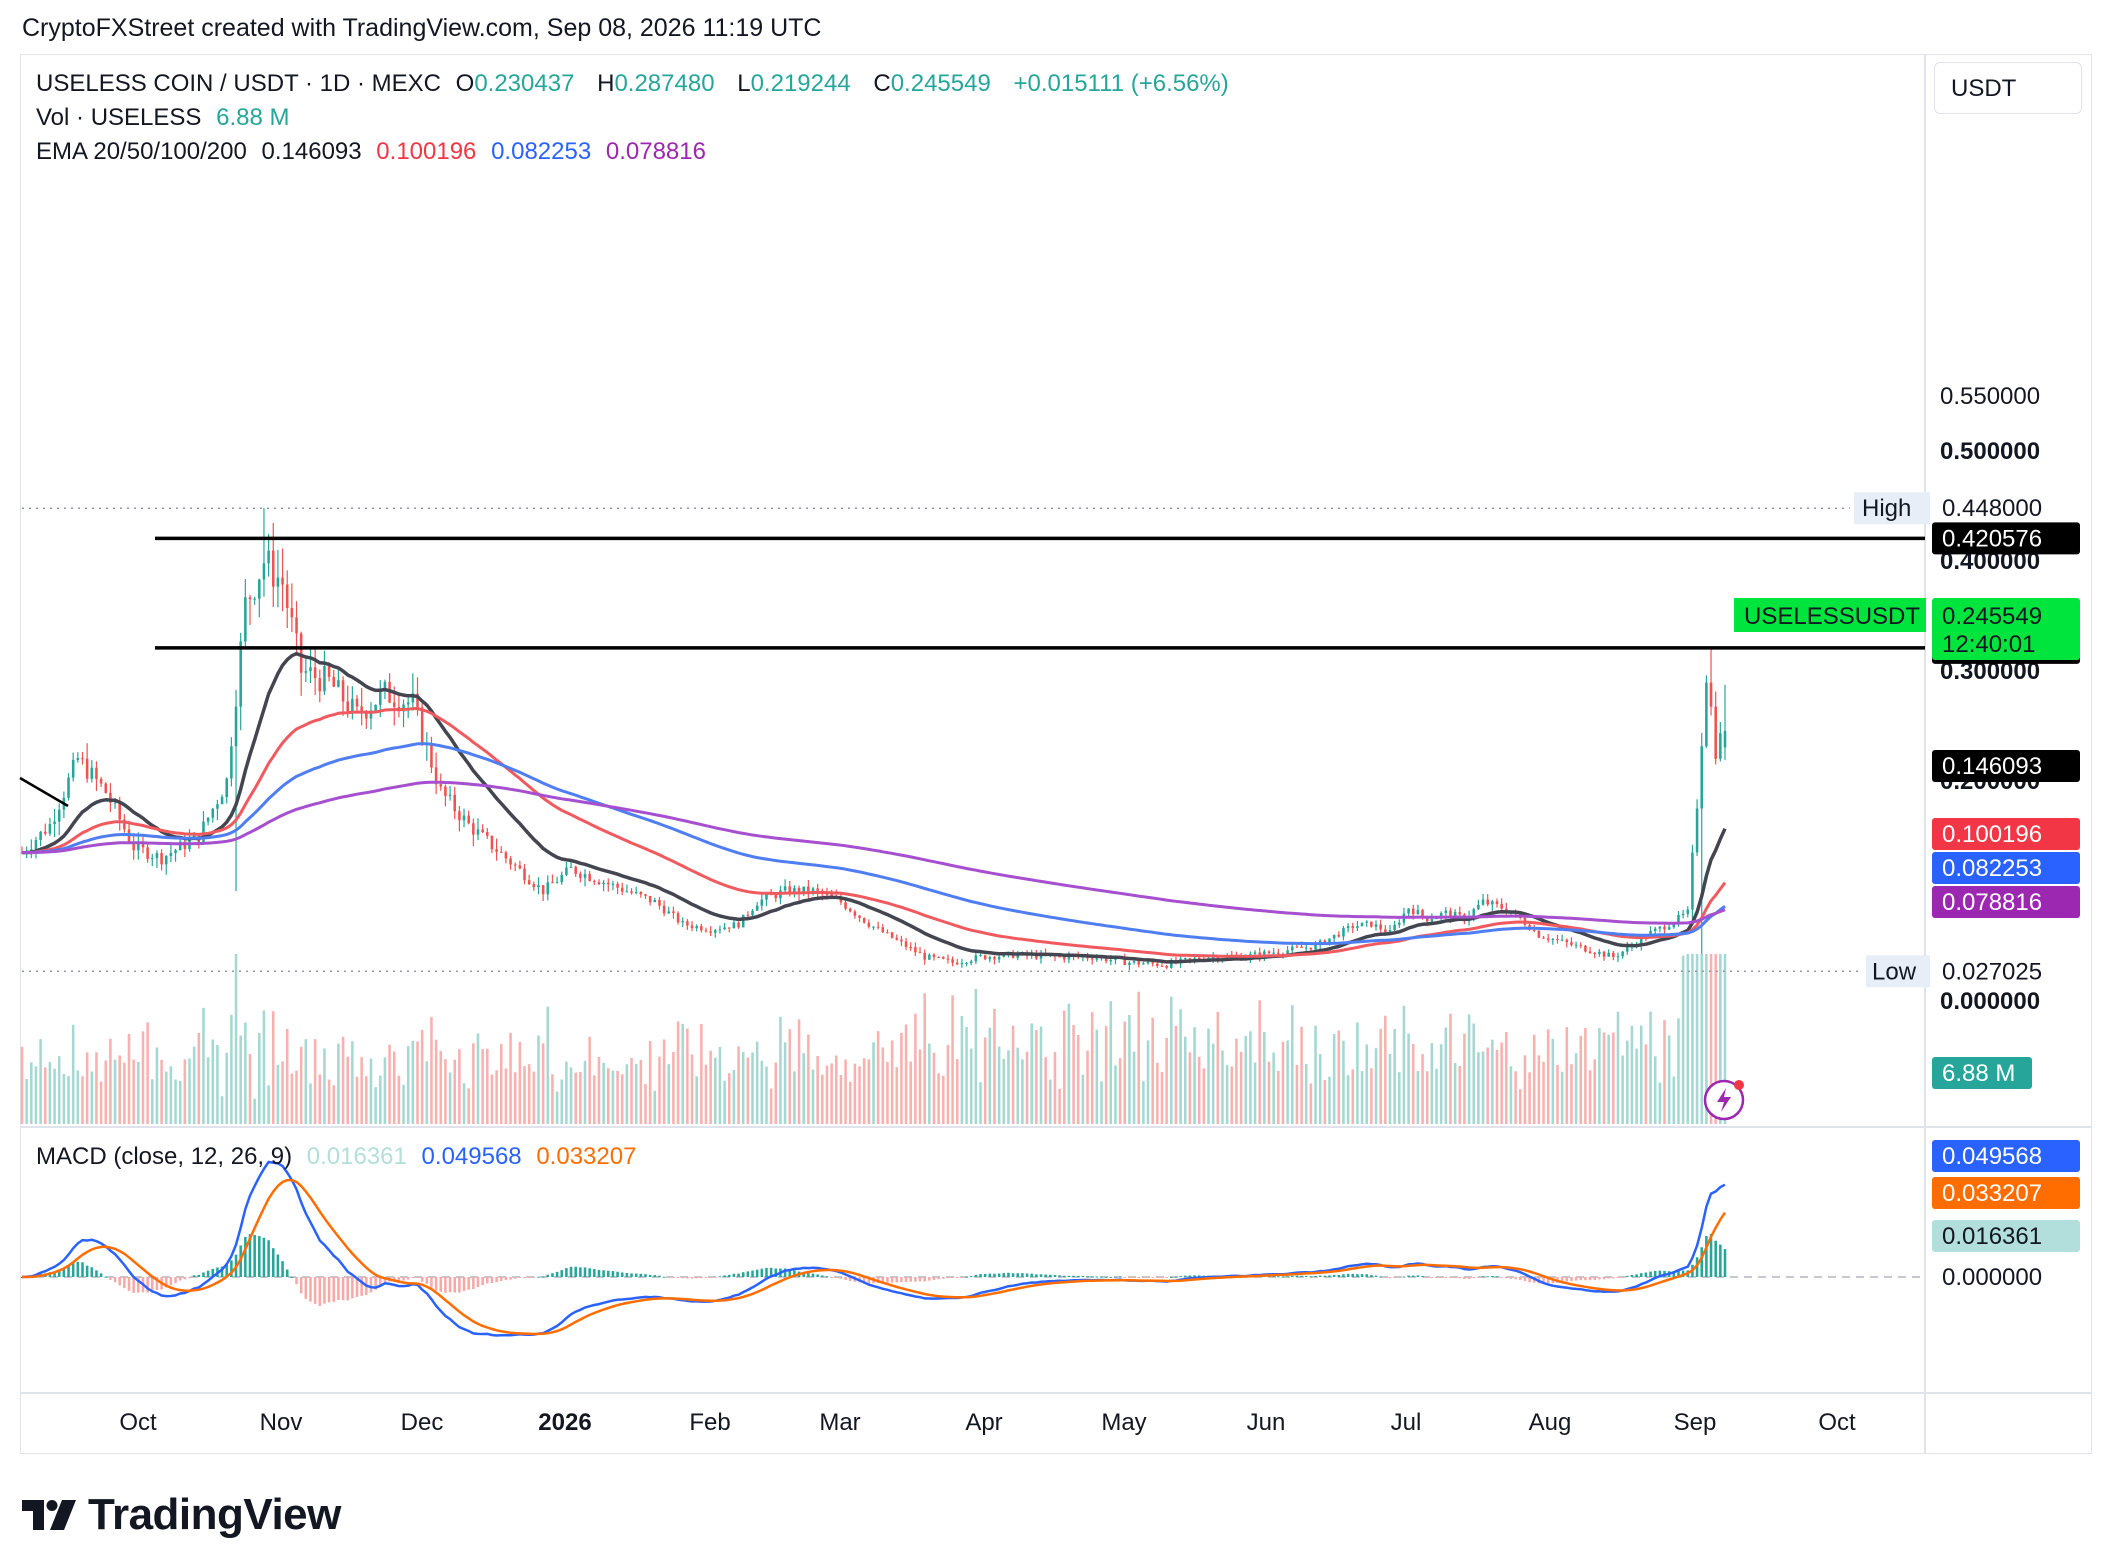 This screenshot has width=2108, height=1568. I want to click on ema50-line, so click(874, 832).